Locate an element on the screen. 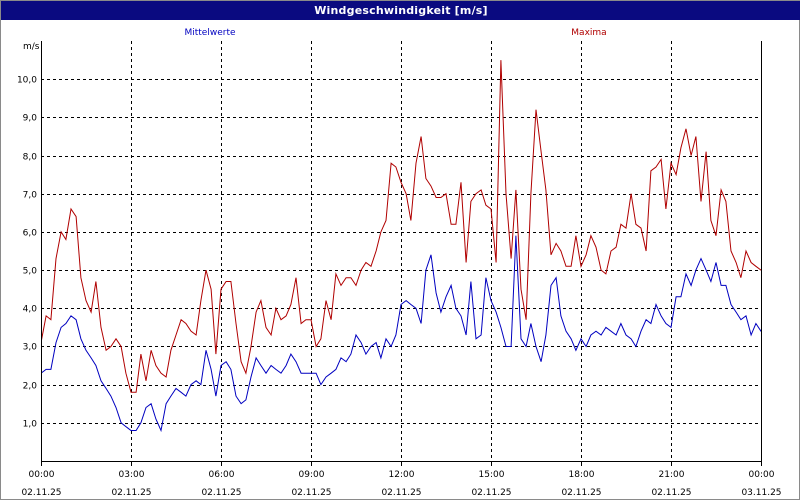 This screenshot has width=800, height=501. legend-item-mittelwerte: Mittelwerte is located at coordinates (209, 33).